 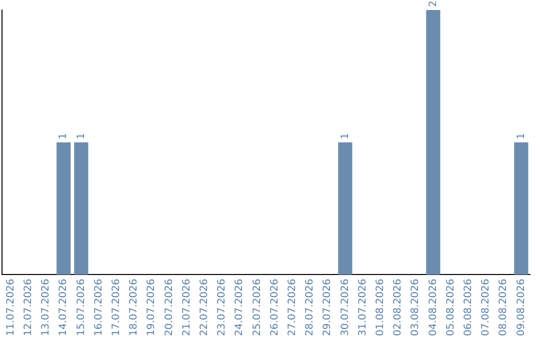 I want to click on x-tick-label: 23.07.2026, so click(x=222, y=307).